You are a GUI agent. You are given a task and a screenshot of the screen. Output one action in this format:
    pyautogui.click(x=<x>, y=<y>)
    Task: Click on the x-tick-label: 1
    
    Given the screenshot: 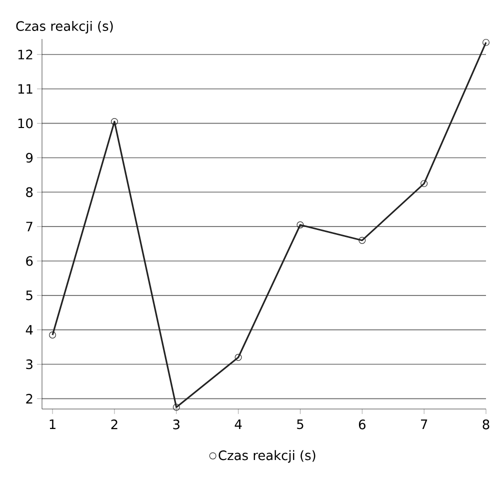 What is the action you would take?
    pyautogui.click(x=53, y=424)
    